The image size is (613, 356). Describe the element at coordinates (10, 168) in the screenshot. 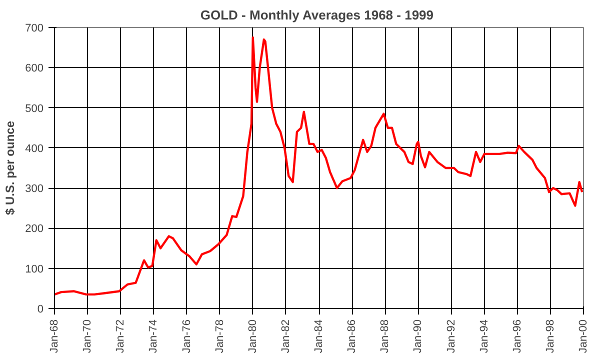

I see `y-axis-title: $ U.S. per ounce` at that location.